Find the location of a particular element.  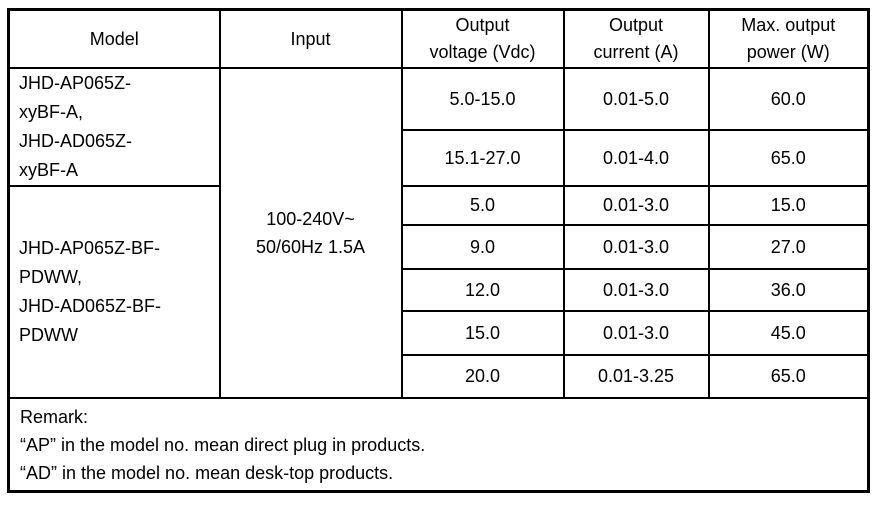

output-current-cell: 0.01-5.0 is located at coordinates (636, 99).